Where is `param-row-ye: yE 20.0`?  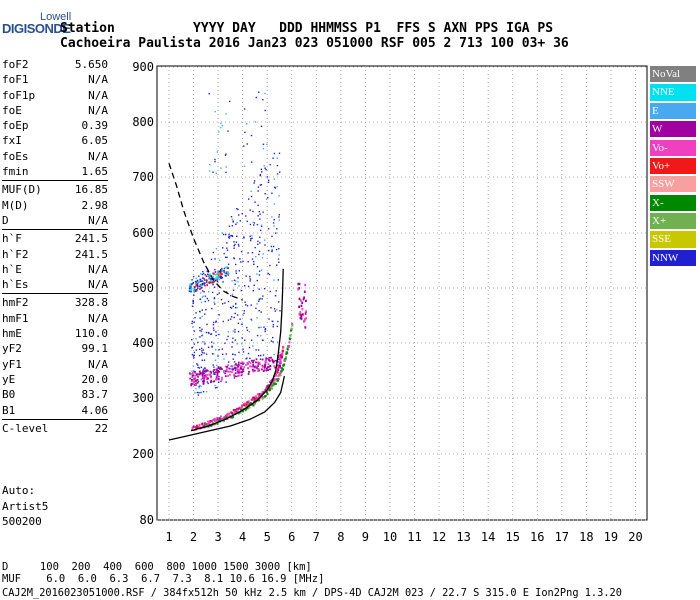
param-row-ye: yE 20.0 is located at coordinates (55, 379).